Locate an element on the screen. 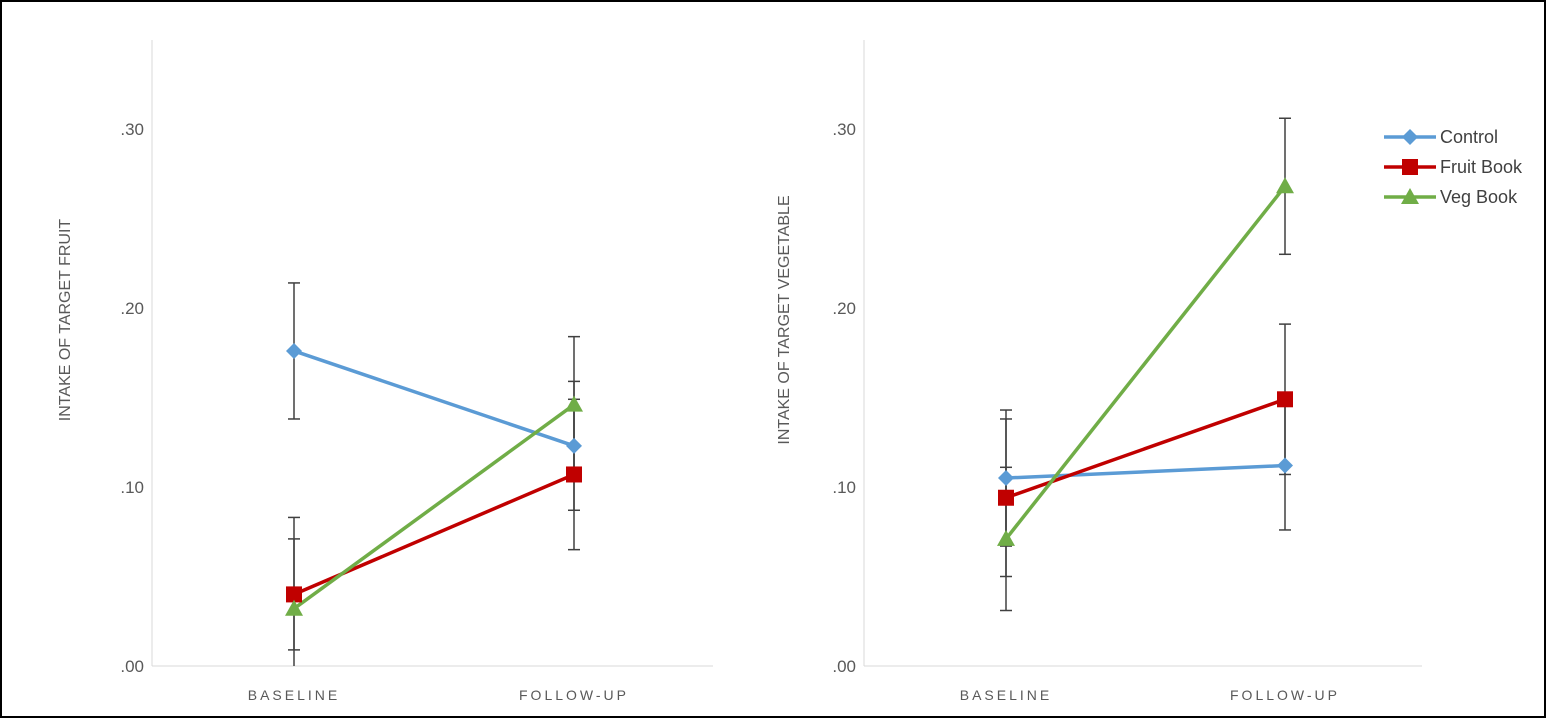 The image size is (1546, 723). legend: Control Fruit Book Veg Book is located at coordinates (1453, 167).